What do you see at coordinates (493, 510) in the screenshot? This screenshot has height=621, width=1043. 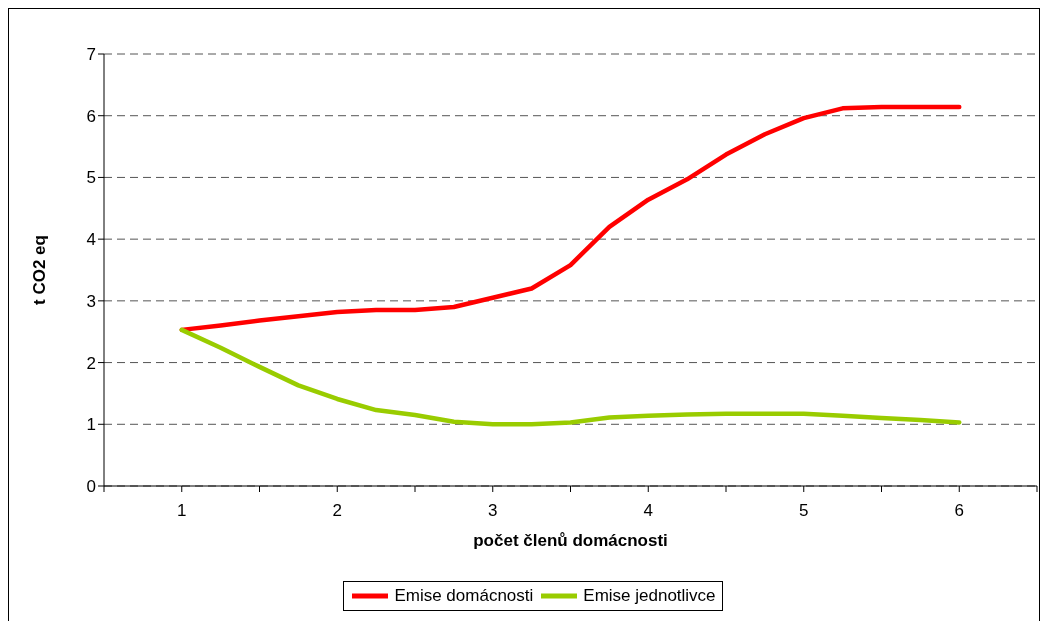 I see `x-tick-label: 3` at bounding box center [493, 510].